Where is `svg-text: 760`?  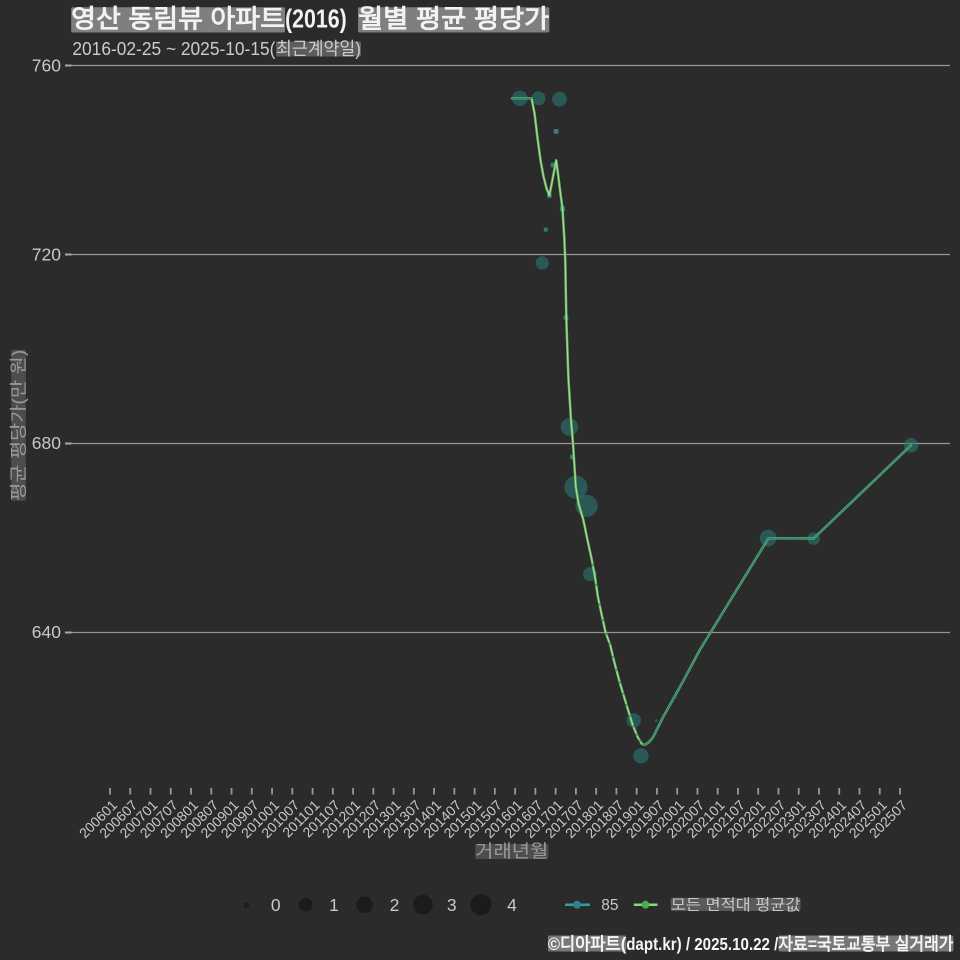
svg-text: 760 is located at coordinates (46, 66).